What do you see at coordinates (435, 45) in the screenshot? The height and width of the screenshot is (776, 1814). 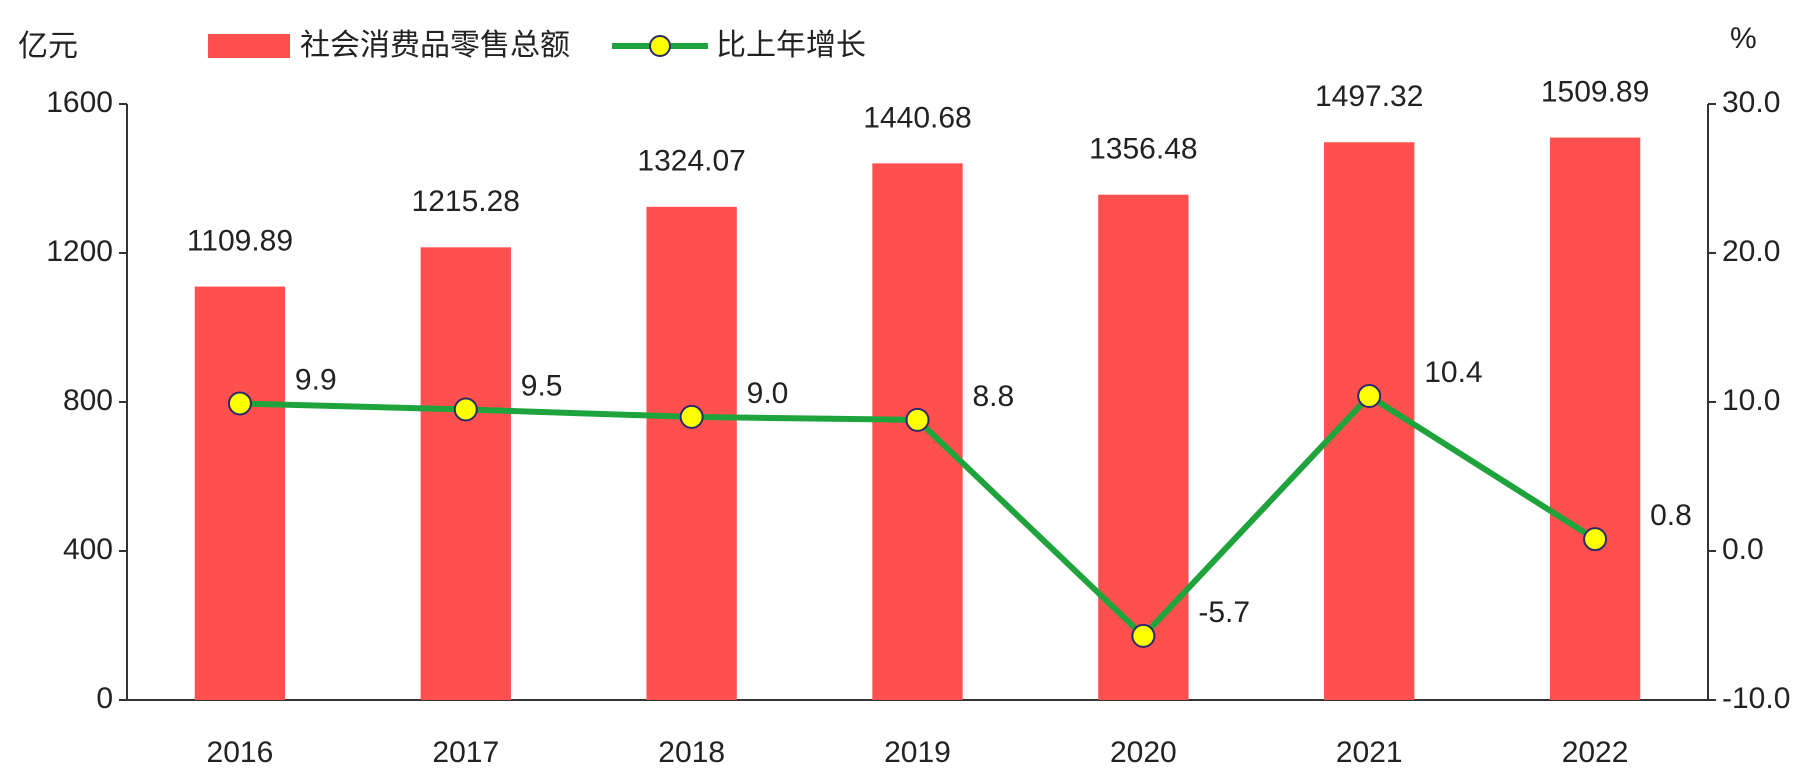 I see `legend-label: 社会消费品零售总额` at bounding box center [435, 45].